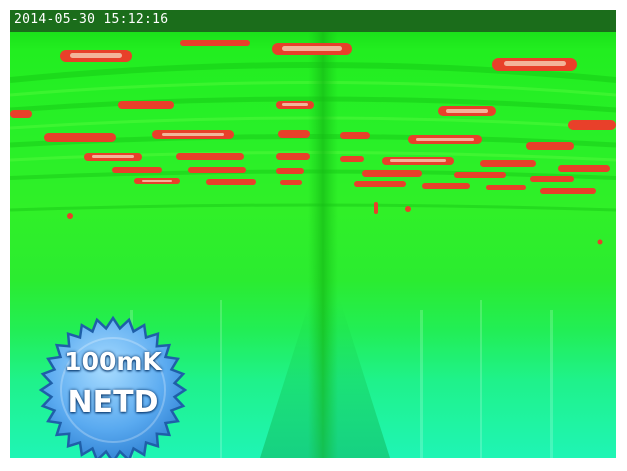  What do you see at coordinates (313, 21) in the screenshot?
I see `timestamp-overlay: 2014-05-30 15:12:16` at bounding box center [313, 21].